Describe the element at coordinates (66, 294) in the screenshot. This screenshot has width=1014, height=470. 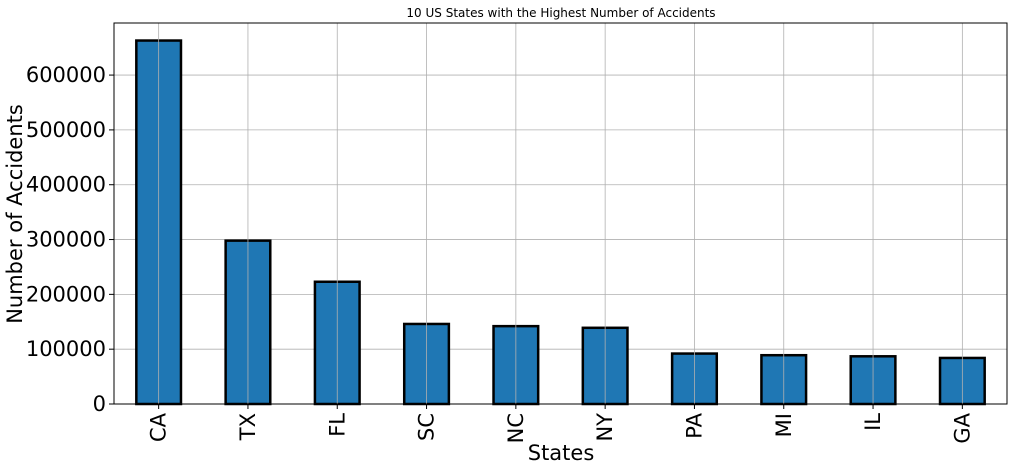
I see `y-tick-label: 200000` at that location.